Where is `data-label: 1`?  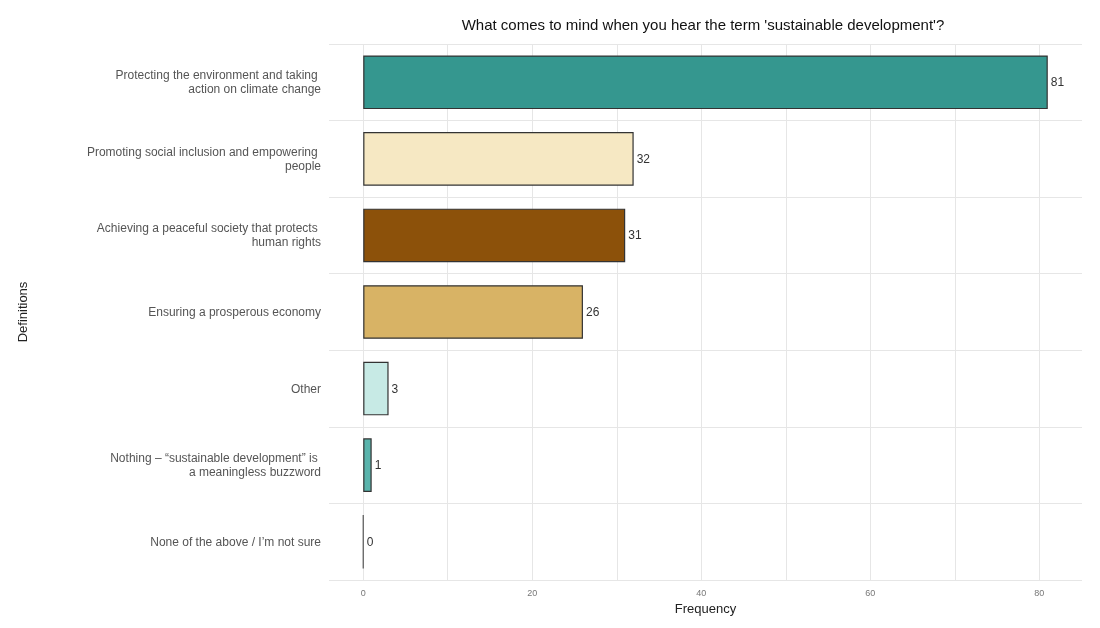
data-label: 1 is located at coordinates (378, 465).